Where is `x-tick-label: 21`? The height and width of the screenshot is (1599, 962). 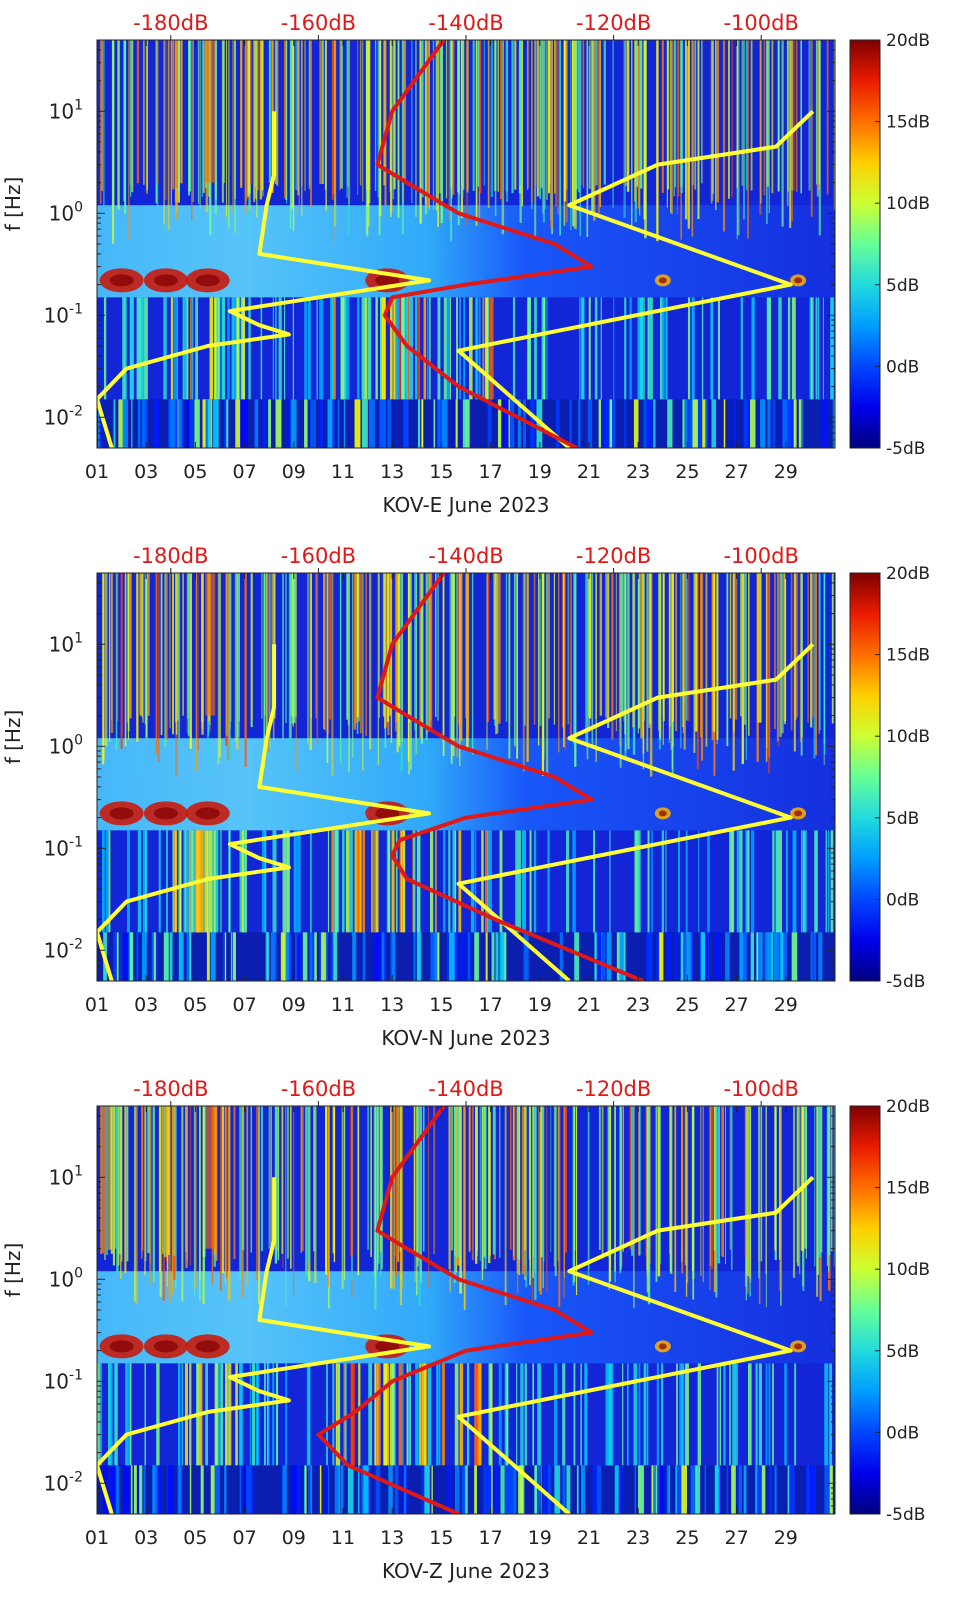
x-tick-label: 21 is located at coordinates (589, 472).